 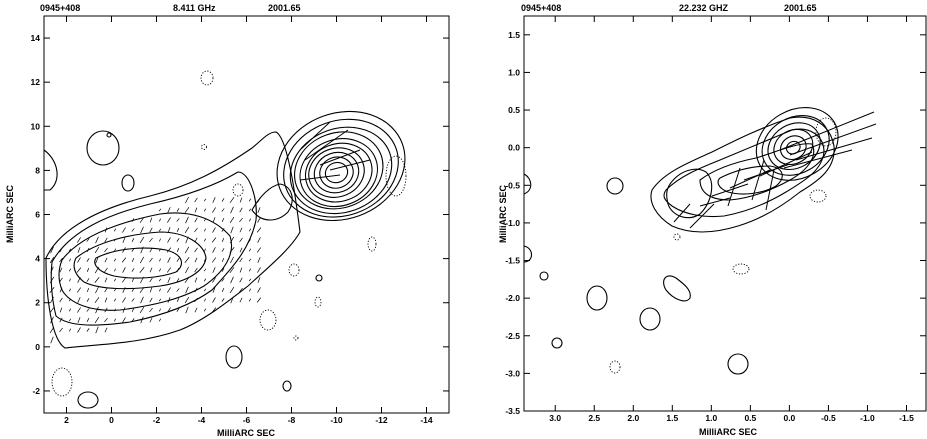 What do you see at coordinates (514, 110) in the screenshot?
I see `y-tick-label: 0.5` at bounding box center [514, 110].